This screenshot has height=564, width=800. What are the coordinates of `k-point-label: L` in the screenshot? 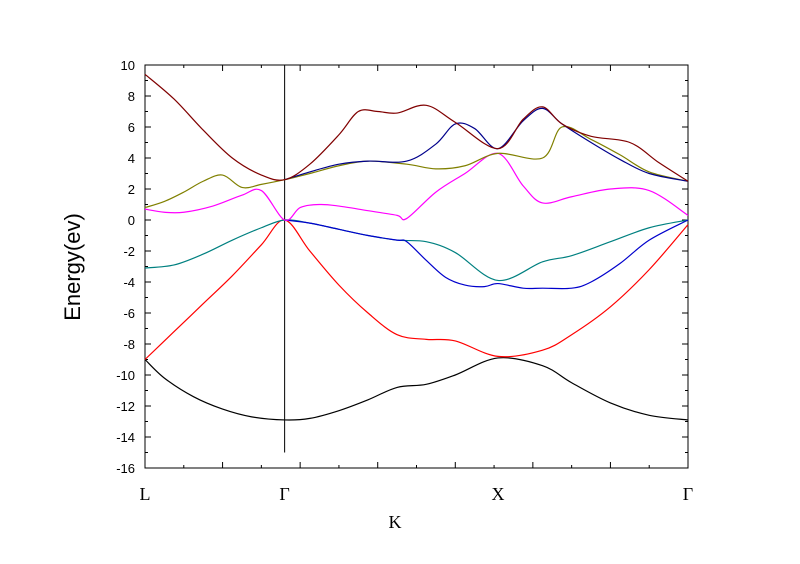 It's located at (145, 494).